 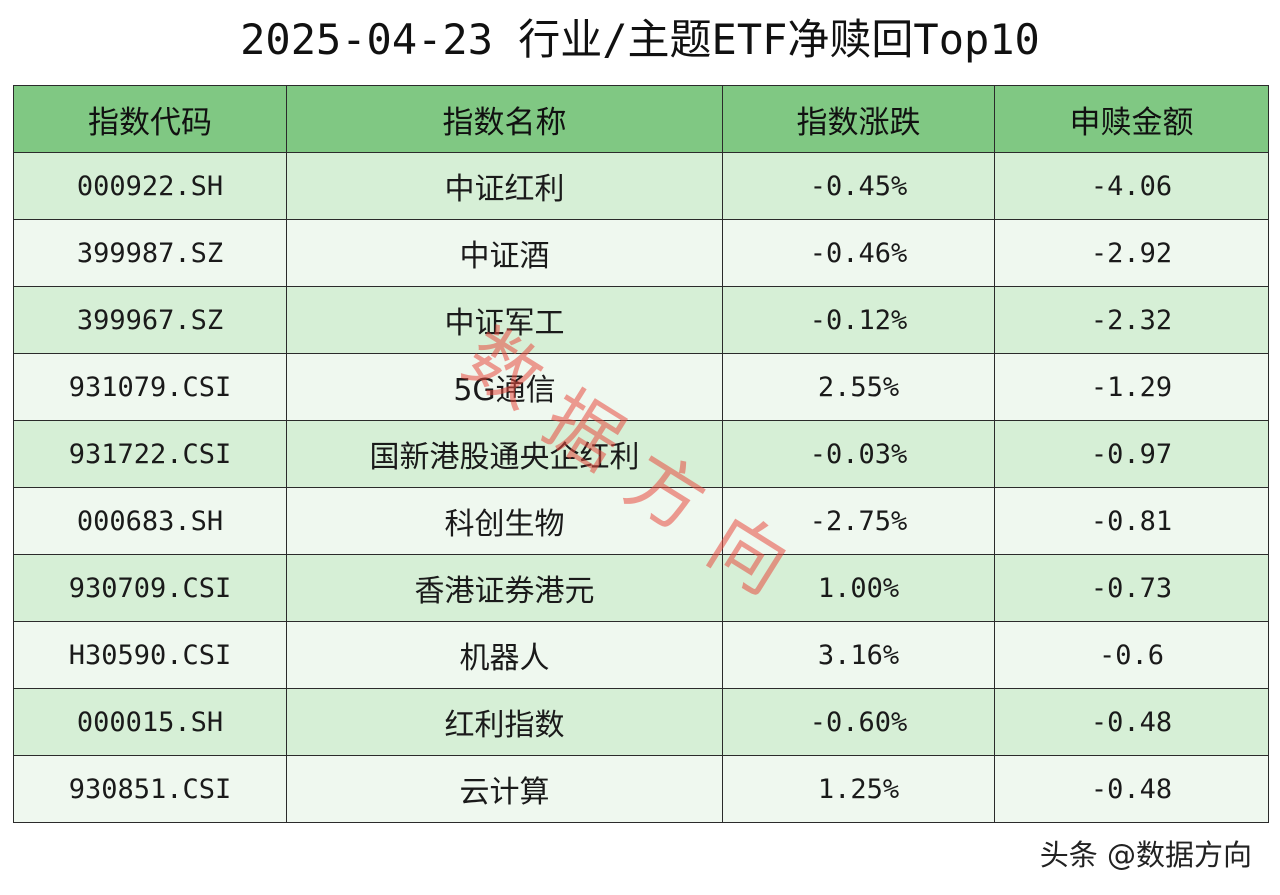 What do you see at coordinates (504, 722) in the screenshot?
I see `cell-index-name: 红利指数` at bounding box center [504, 722].